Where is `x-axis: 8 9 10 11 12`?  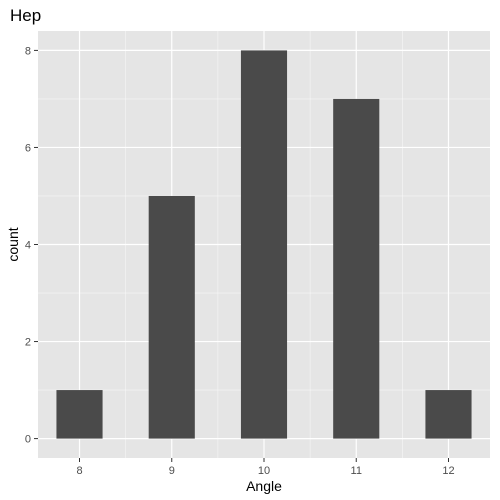
x-axis: 8 9 10 11 12 is located at coordinates (265, 467).